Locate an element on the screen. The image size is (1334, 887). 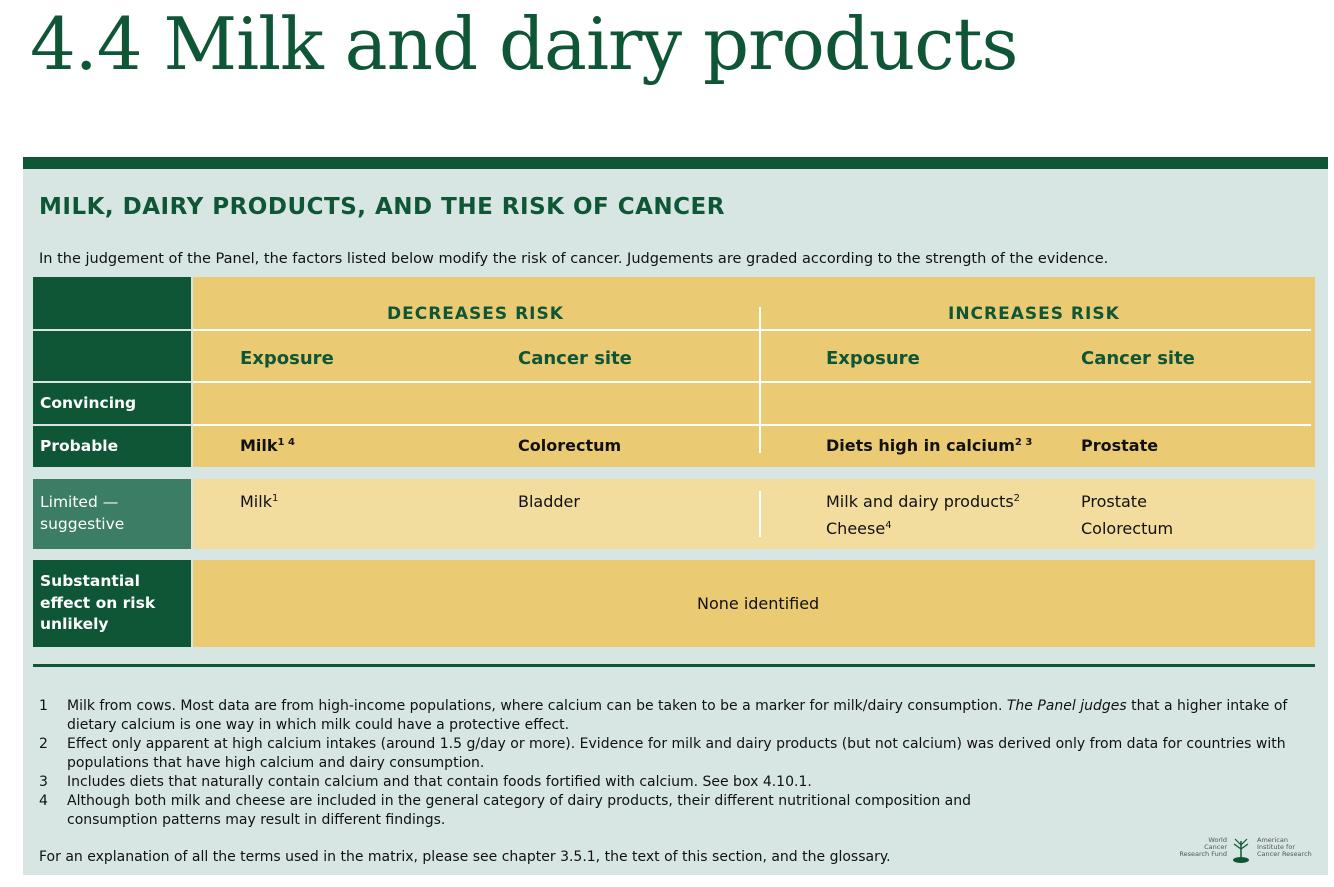
decreases-risk-header: DECREASES RISK is located at coordinates (475, 314).